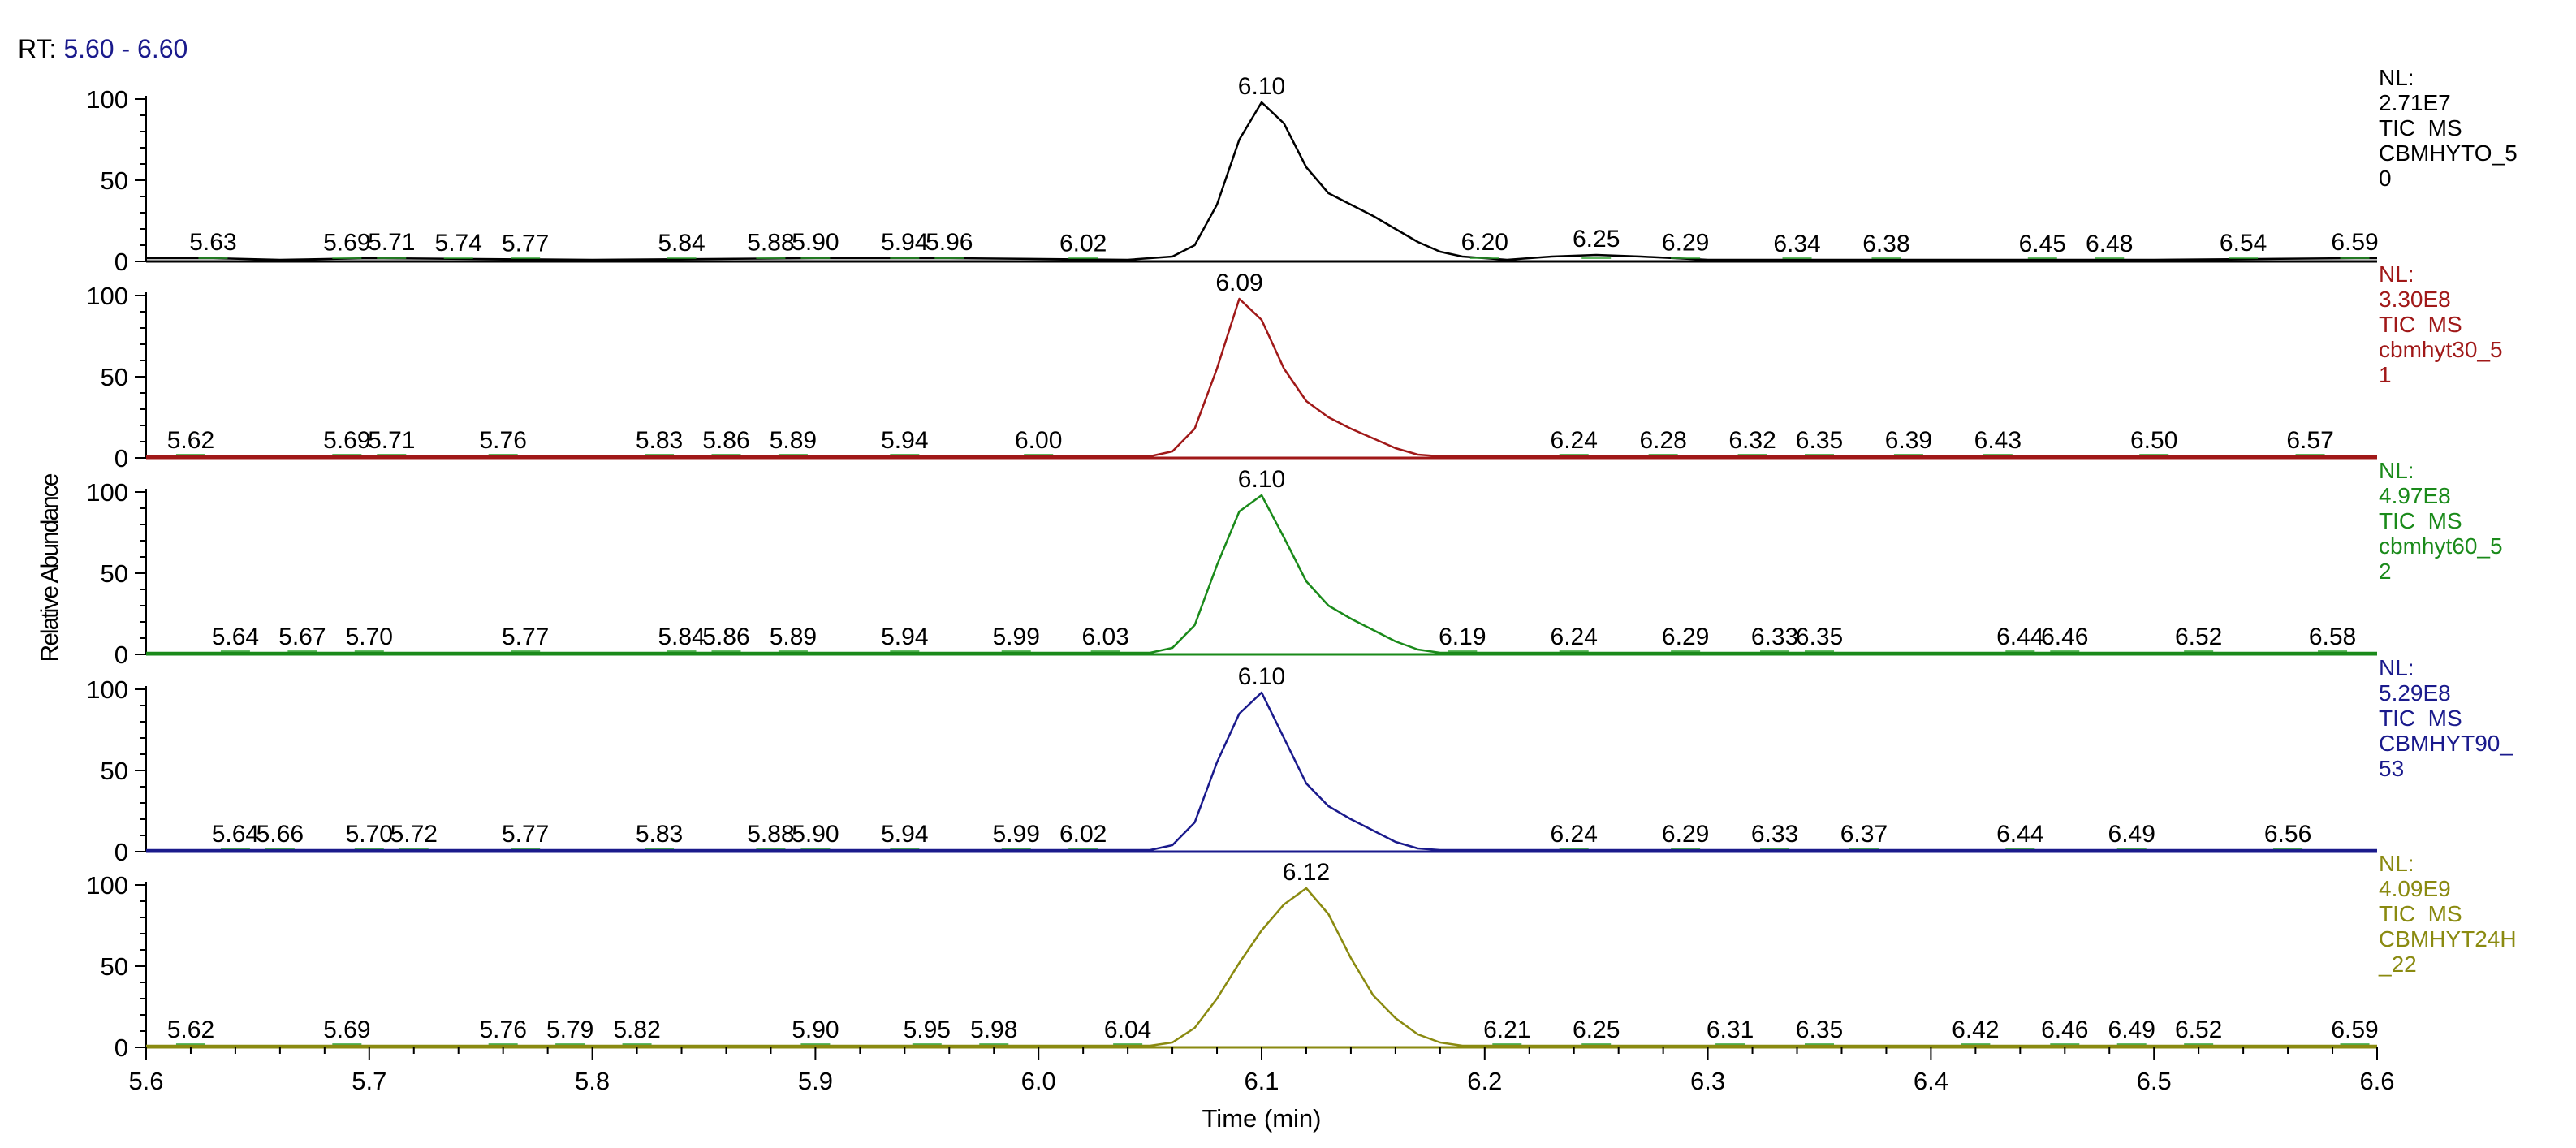 The width and height of the screenshot is (2576, 1148). What do you see at coordinates (1909, 440) in the screenshot?
I see `peak-label: 6.39` at bounding box center [1909, 440].